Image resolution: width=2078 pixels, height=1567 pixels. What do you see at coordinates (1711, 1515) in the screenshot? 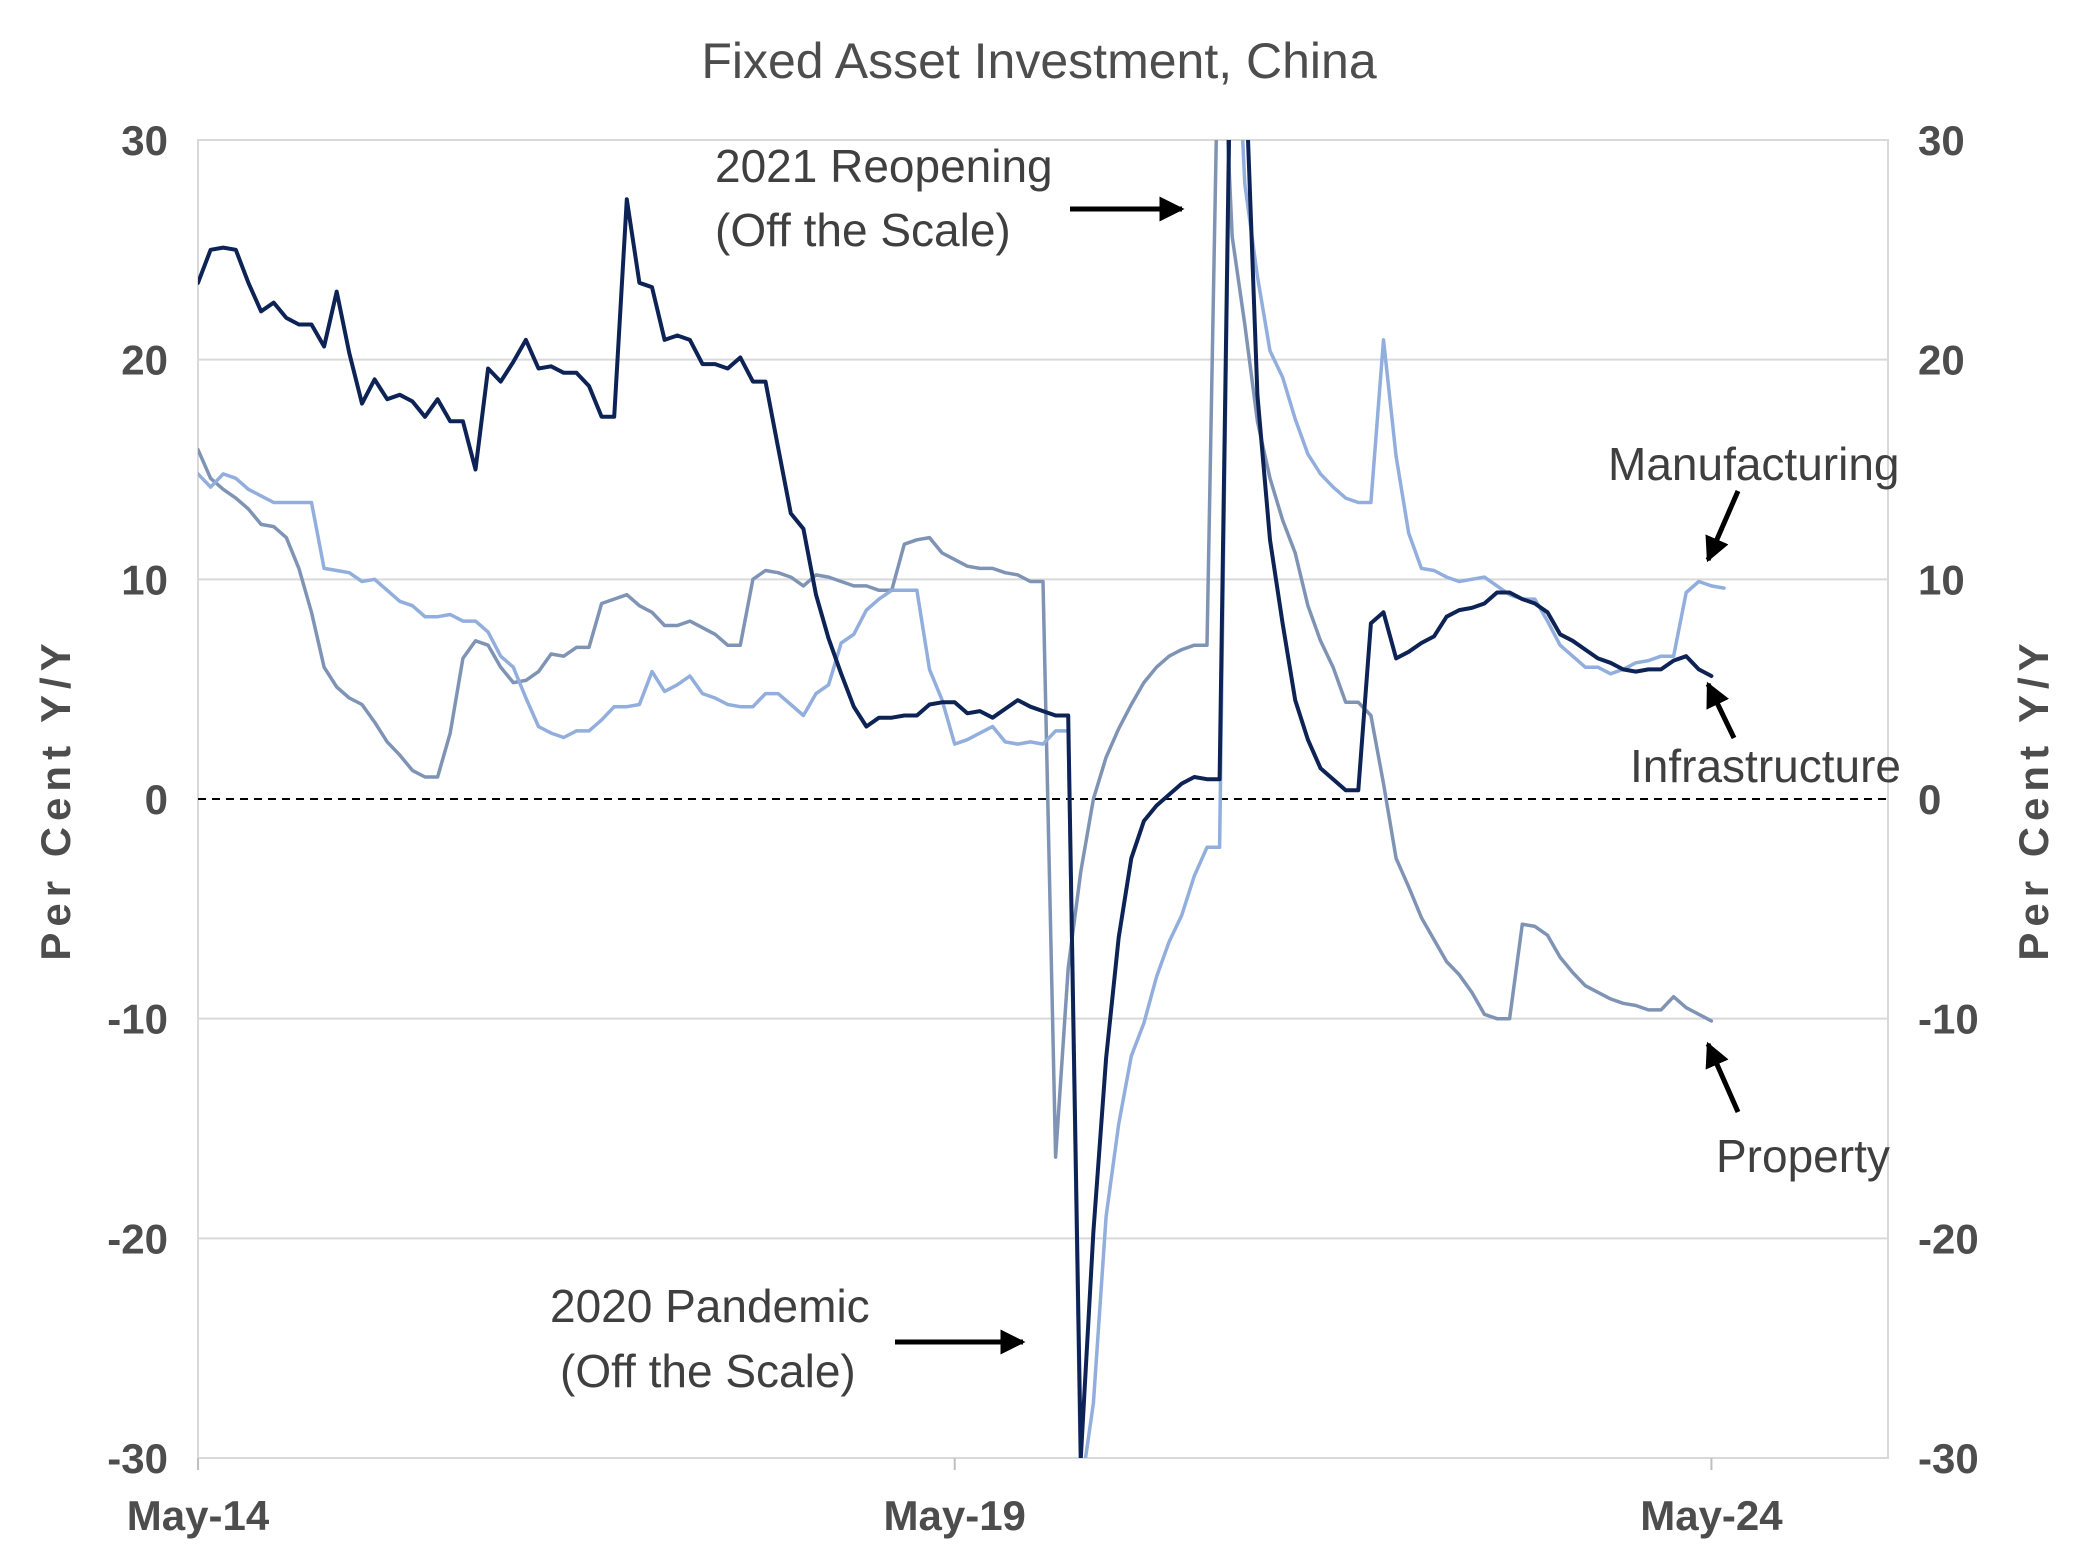
I see `x-tick-label: May-24` at bounding box center [1711, 1515].